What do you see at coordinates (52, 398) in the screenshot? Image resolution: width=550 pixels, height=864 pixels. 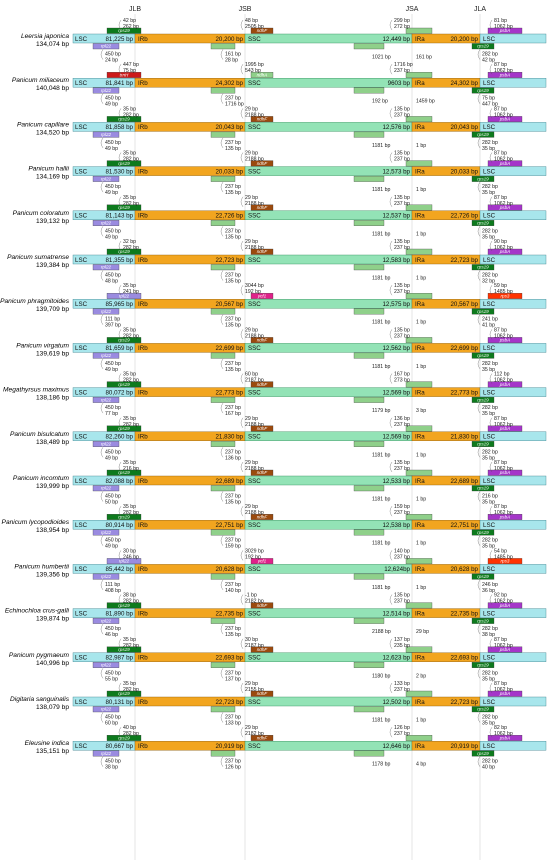 I see `genome-size: 138,186 bp` at bounding box center [52, 398].